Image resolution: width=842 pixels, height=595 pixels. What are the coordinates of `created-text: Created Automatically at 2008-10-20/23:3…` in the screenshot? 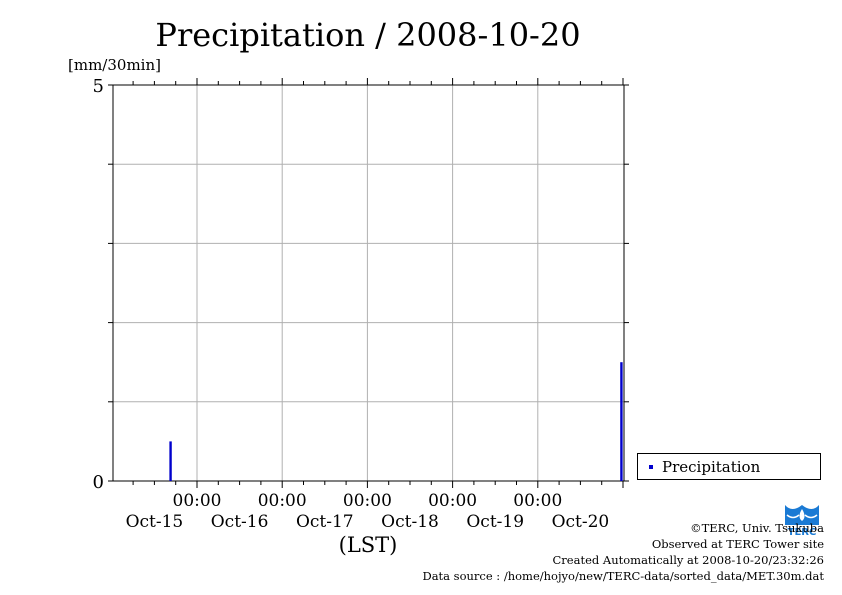 It's located at (688, 560).